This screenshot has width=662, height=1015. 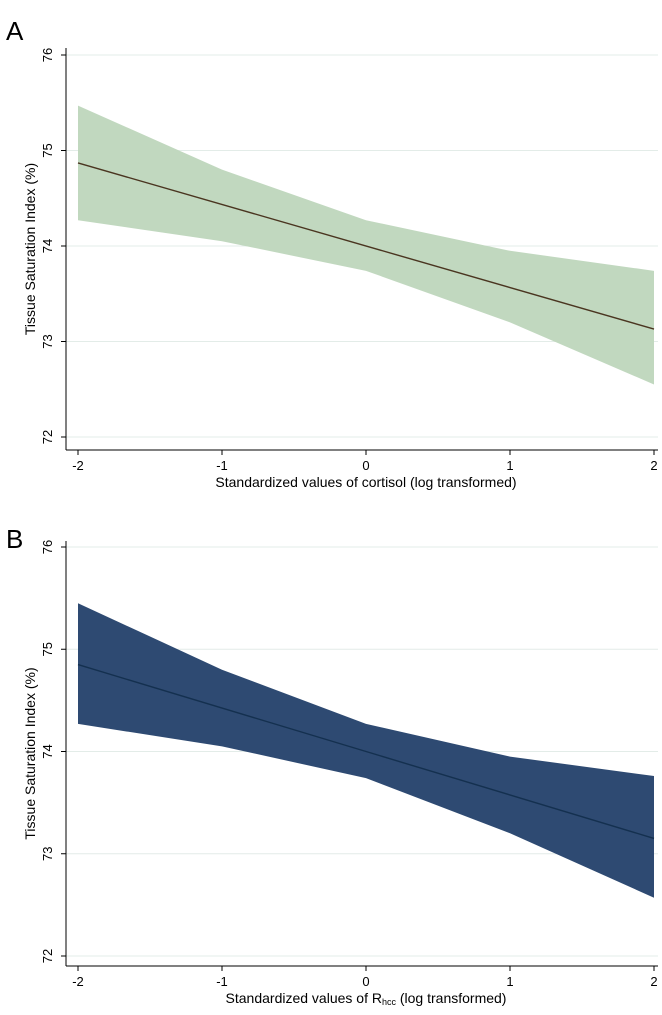 I want to click on x-axis-title-b-tail: (log transformed), so click(x=451, y=998).